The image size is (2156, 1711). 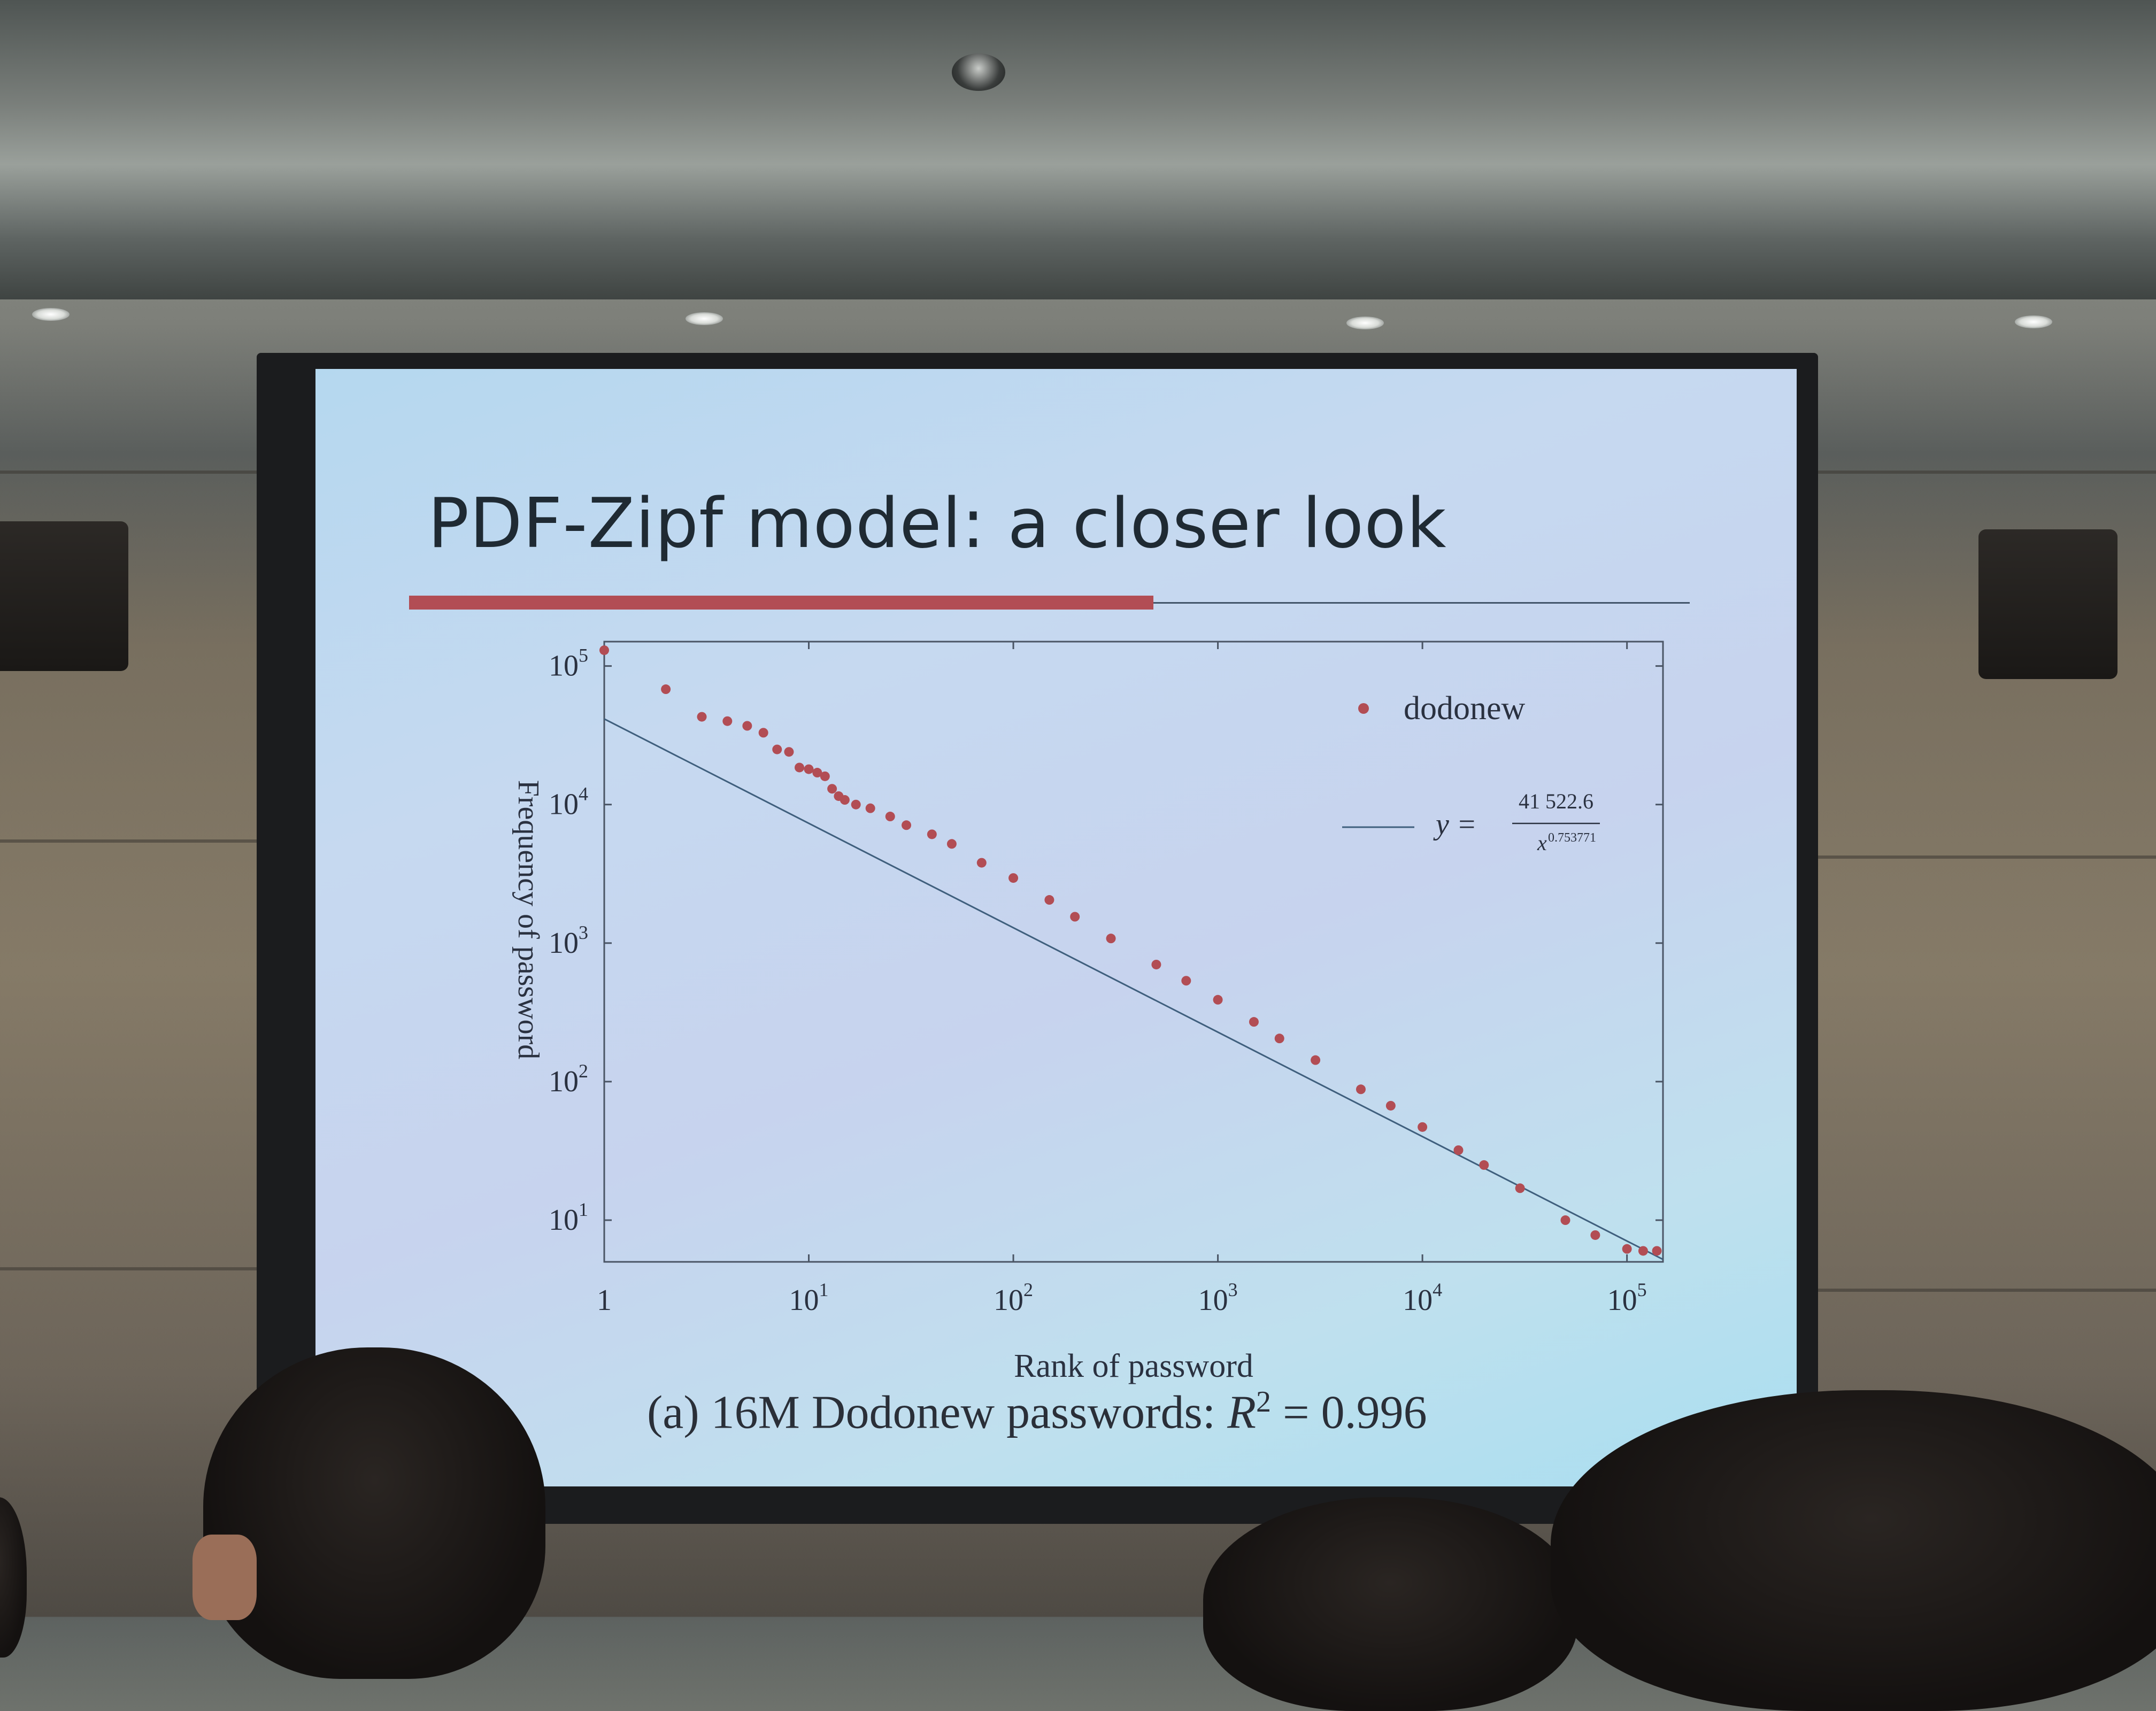 I want to click on title-underline-accent, so click(x=781, y=603).